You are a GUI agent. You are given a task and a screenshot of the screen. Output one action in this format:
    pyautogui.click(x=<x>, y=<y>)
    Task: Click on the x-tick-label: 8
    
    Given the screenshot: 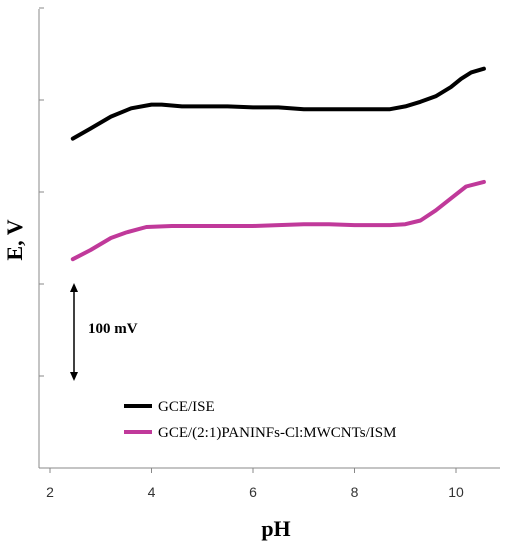 What is the action you would take?
    pyautogui.click(x=355, y=492)
    